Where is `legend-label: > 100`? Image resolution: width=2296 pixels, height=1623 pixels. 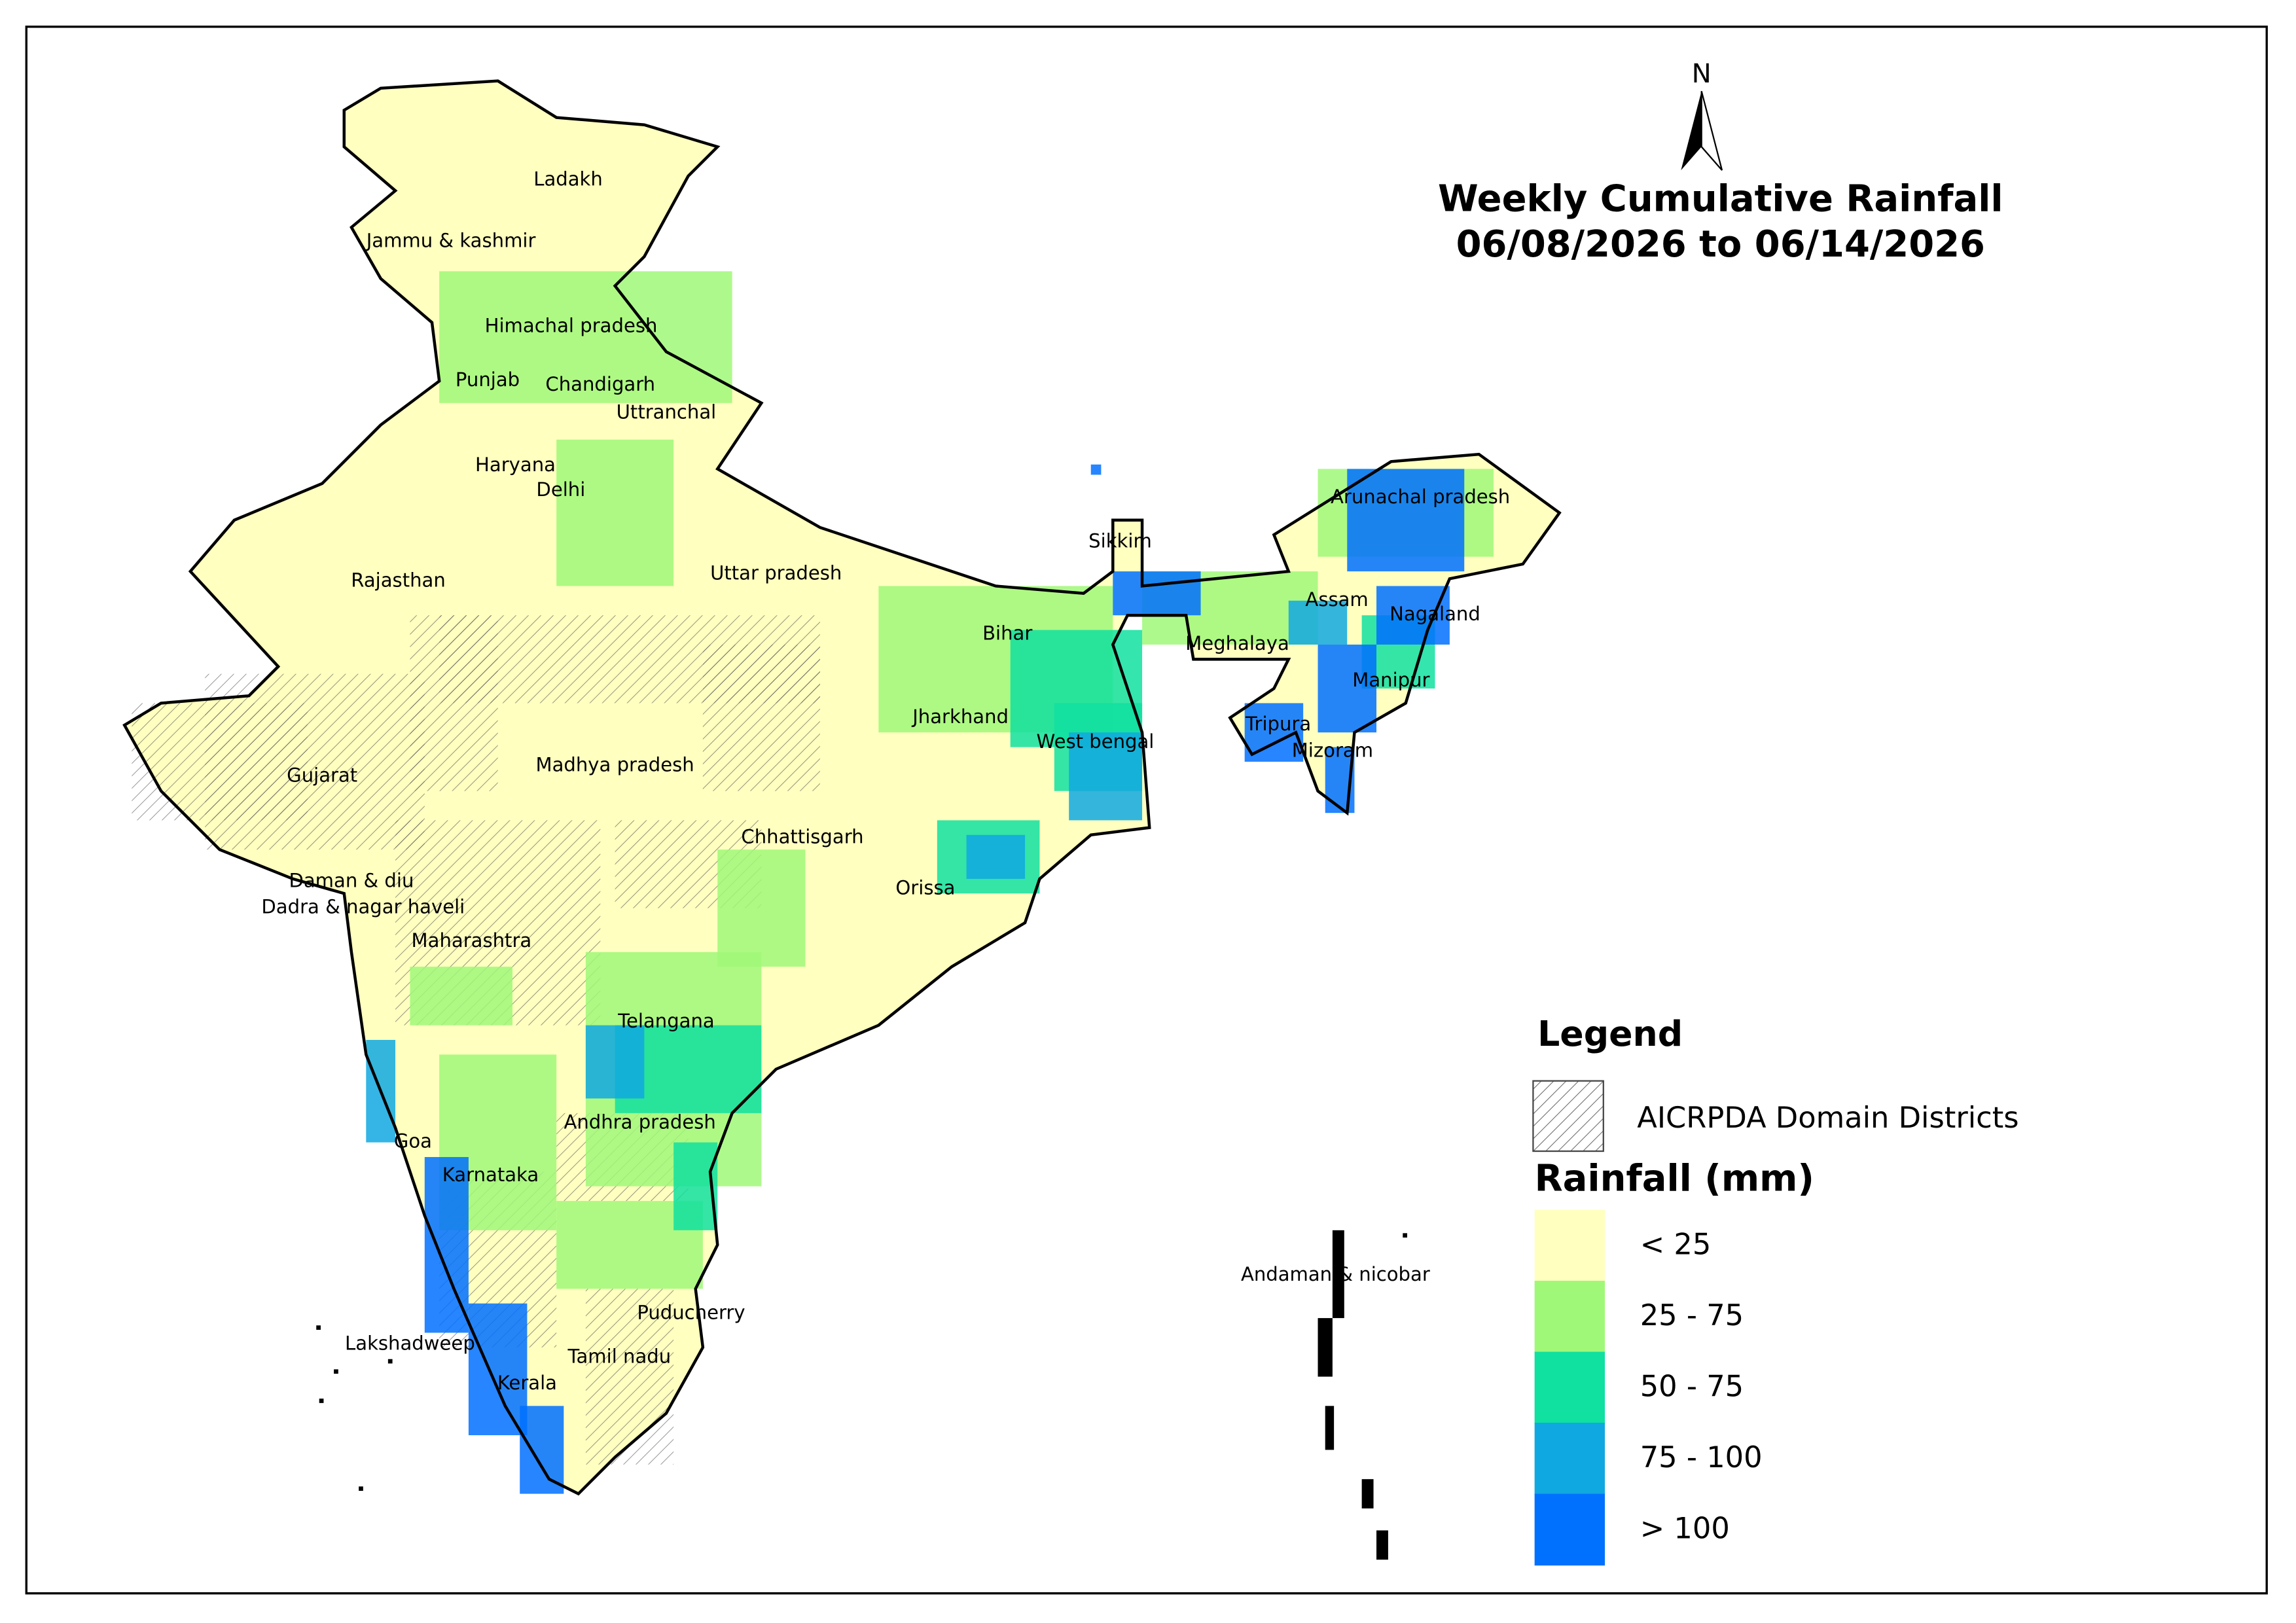
legend-label: > 100 is located at coordinates (1685, 1527).